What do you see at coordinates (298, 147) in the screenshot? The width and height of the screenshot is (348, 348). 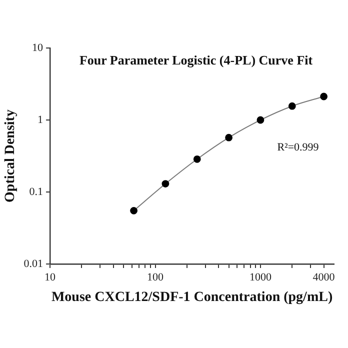 I see `annotation: R²=0.999` at bounding box center [298, 147].